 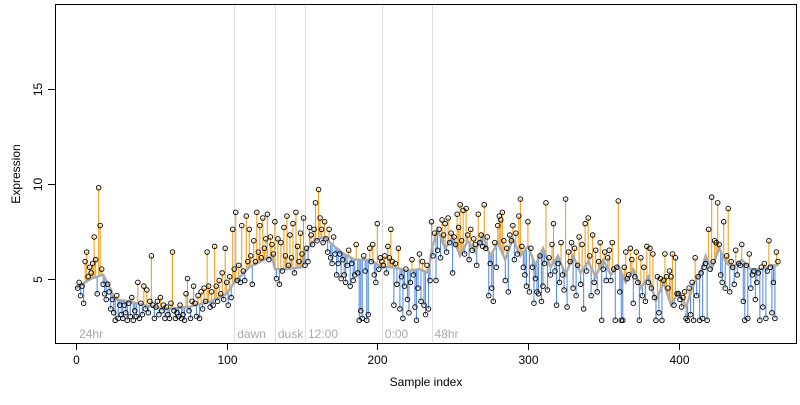 What do you see at coordinates (679, 360) in the screenshot?
I see `x-tick-label: 400` at bounding box center [679, 360].